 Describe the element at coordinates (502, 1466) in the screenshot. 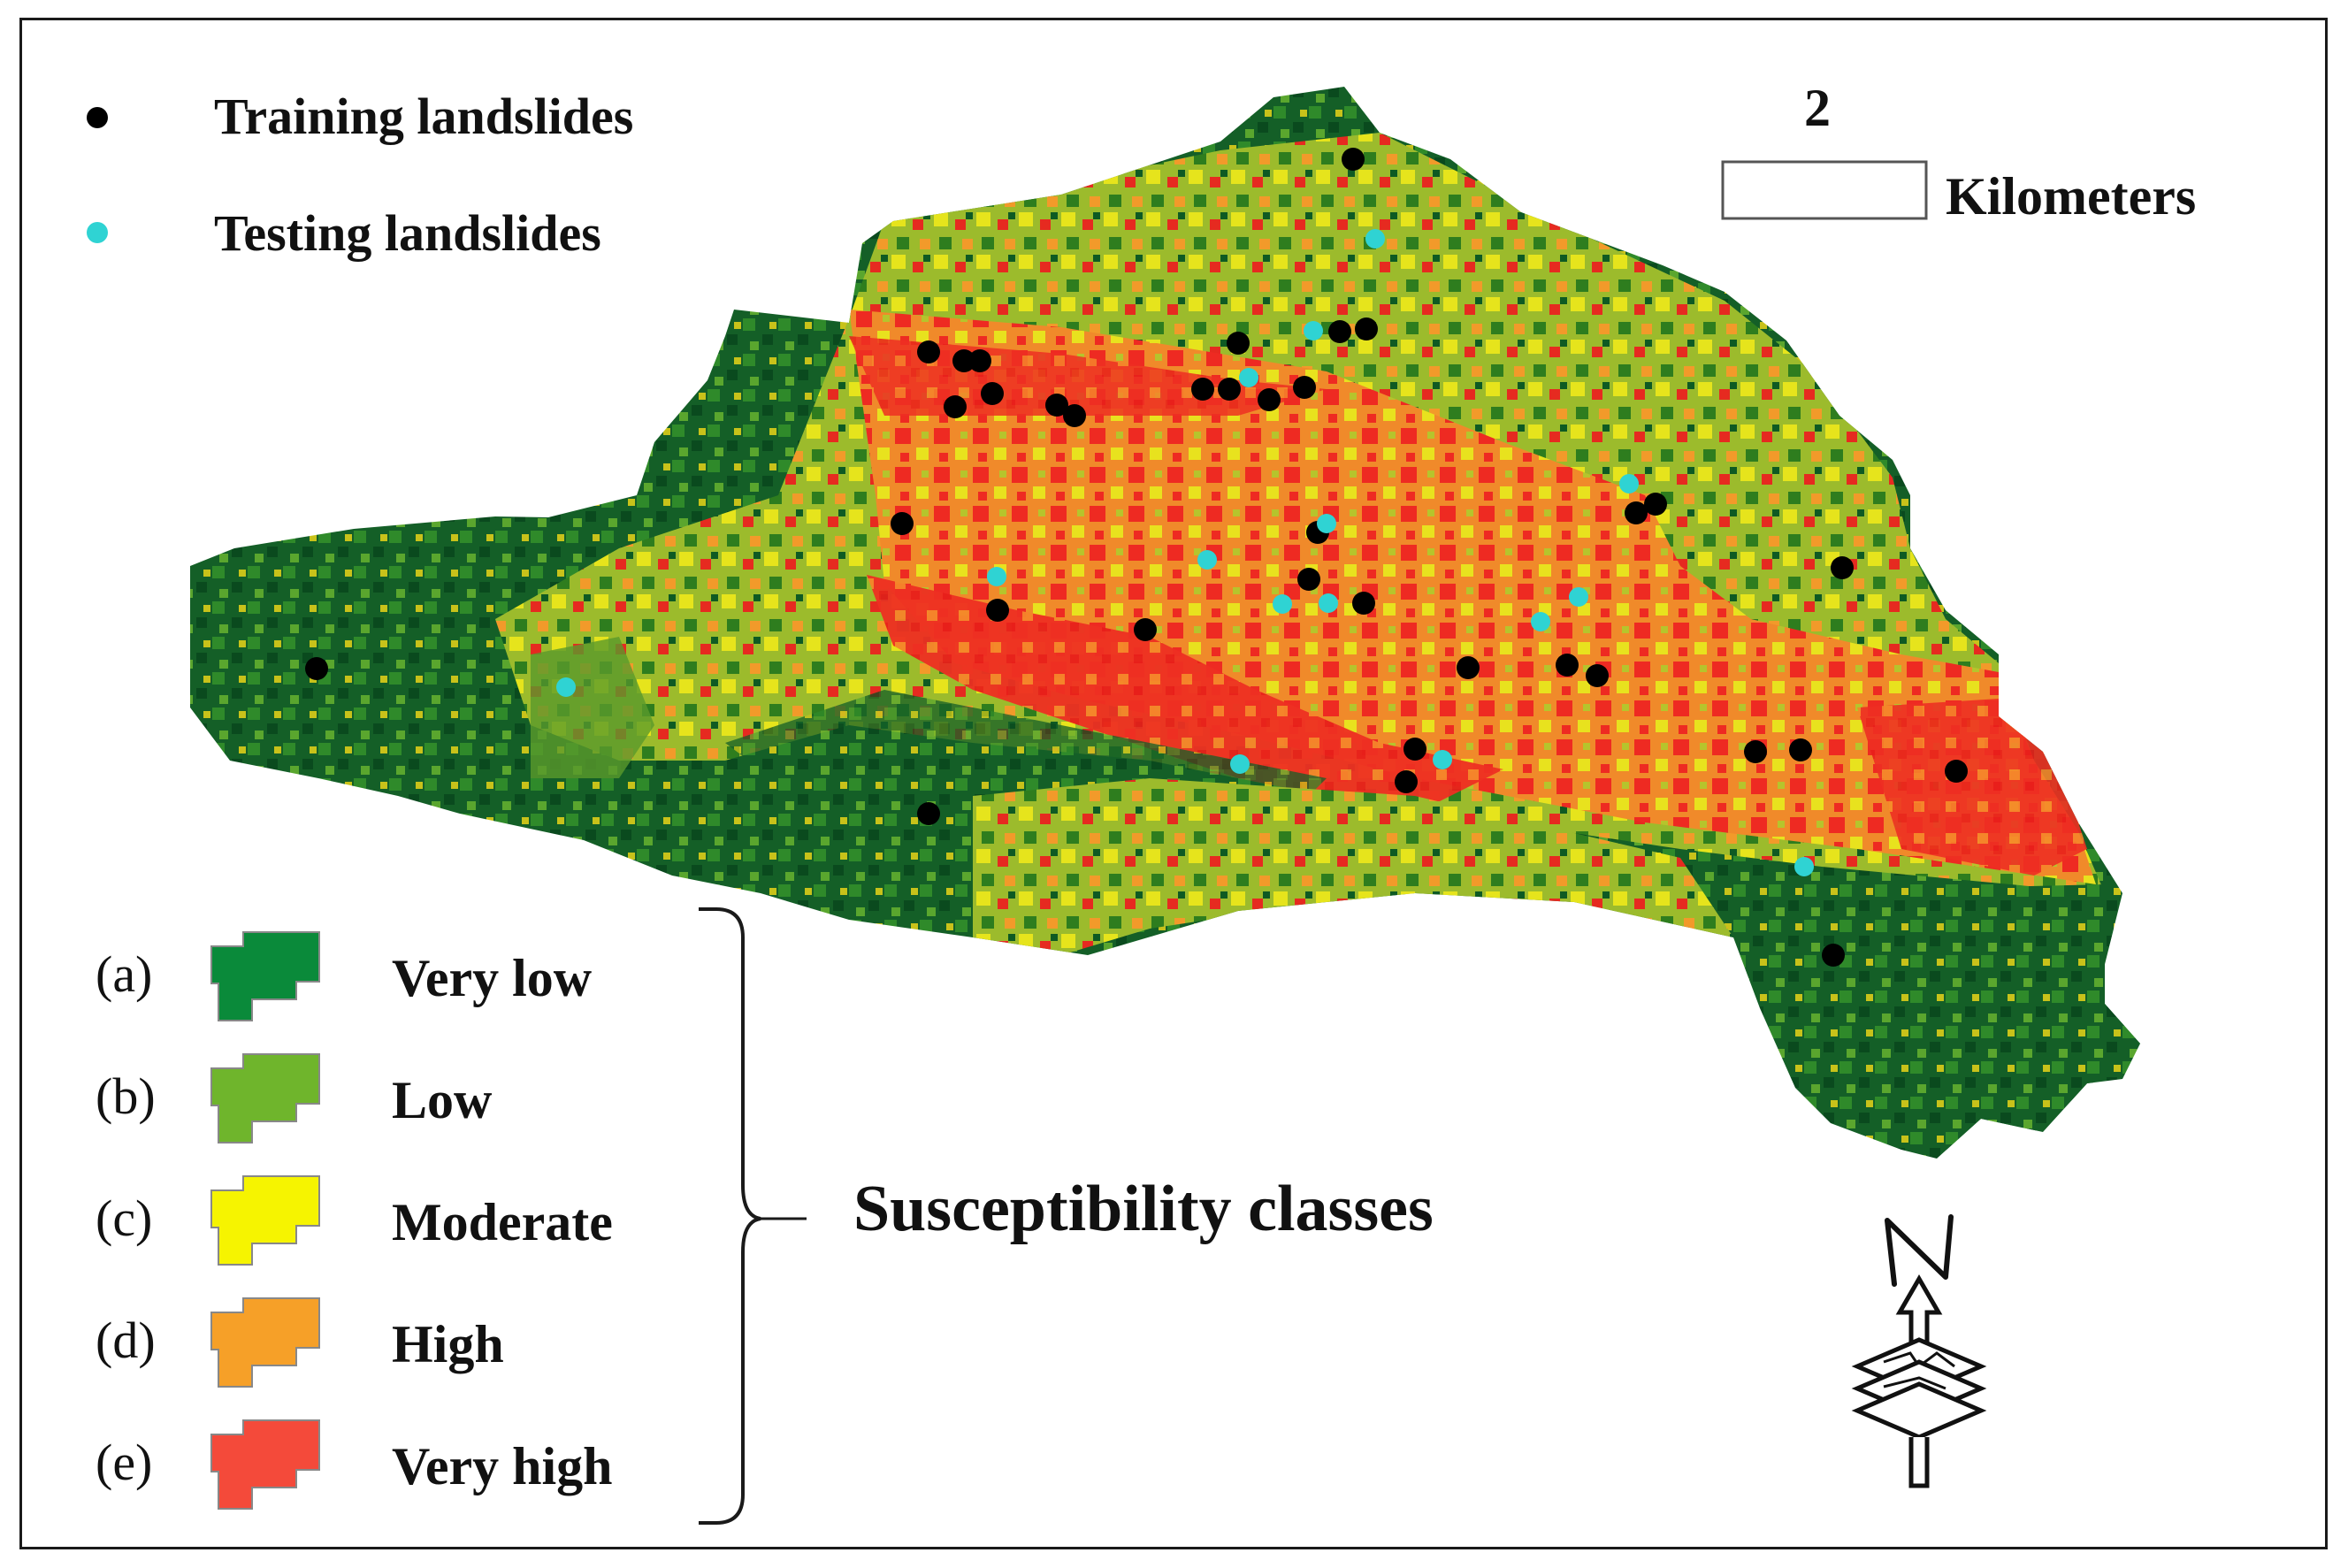

I see `legend-label: Very high` at that location.